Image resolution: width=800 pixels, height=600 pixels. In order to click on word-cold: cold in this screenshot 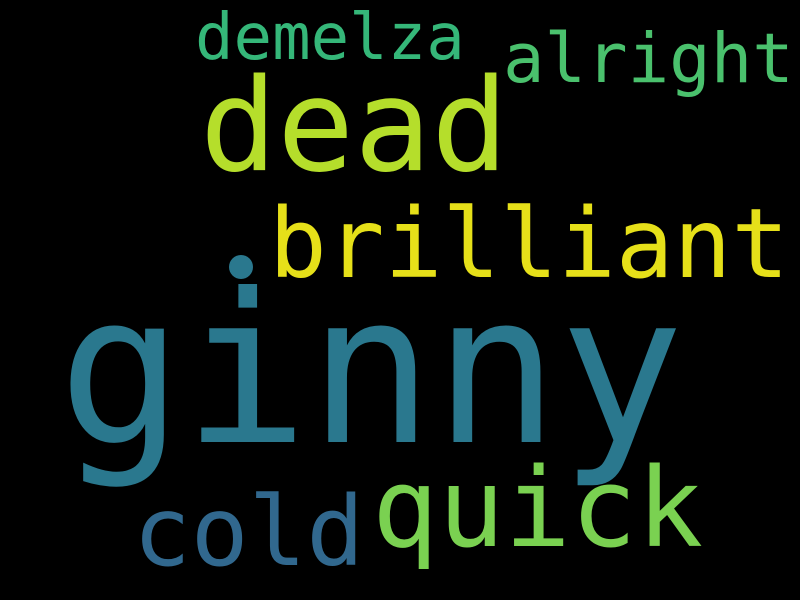, I will do `click(249, 532)`.